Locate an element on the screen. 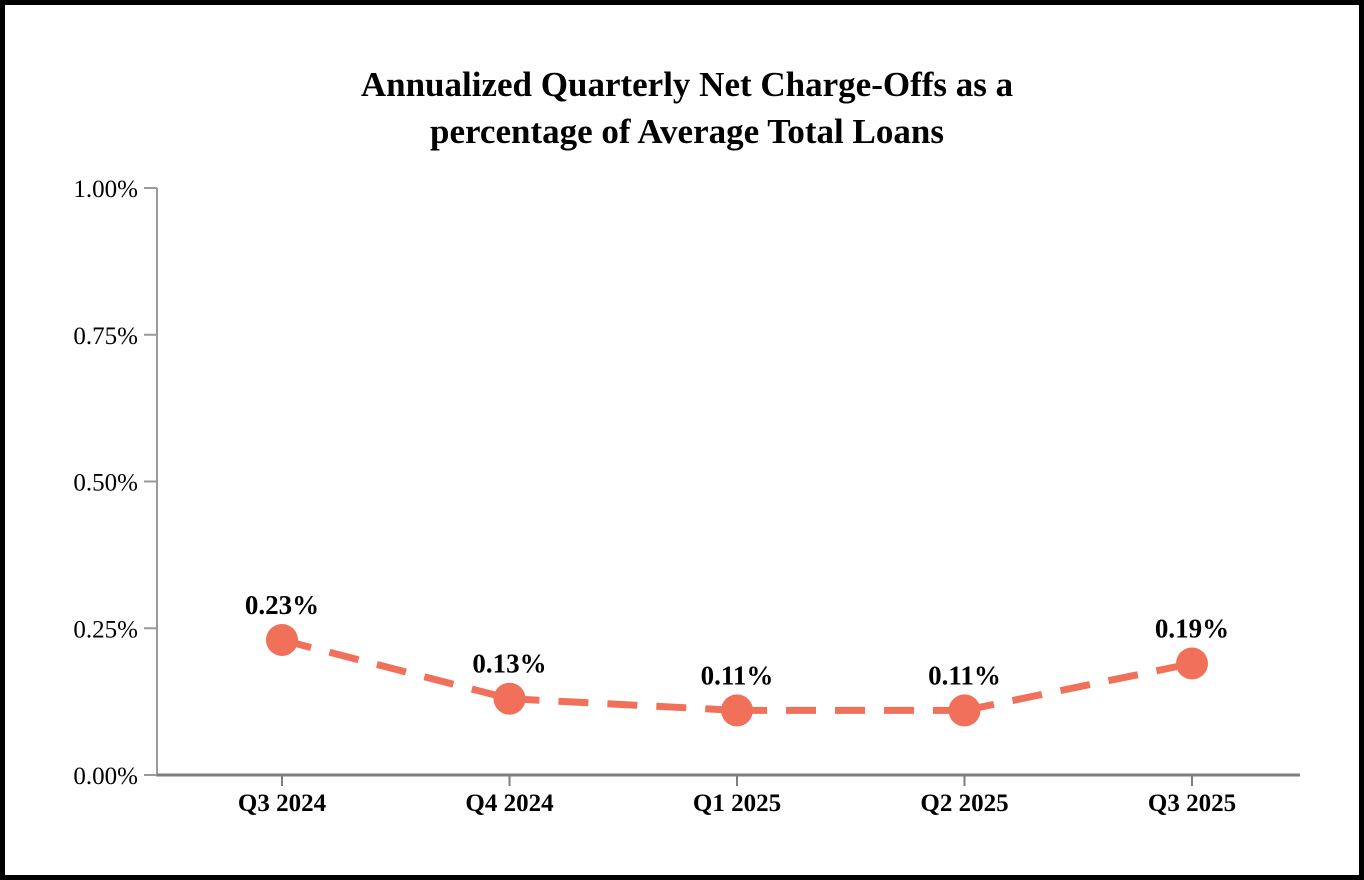 Image resolution: width=1364 pixels, height=880 pixels. data-point-label: 0.23% is located at coordinates (282, 605).